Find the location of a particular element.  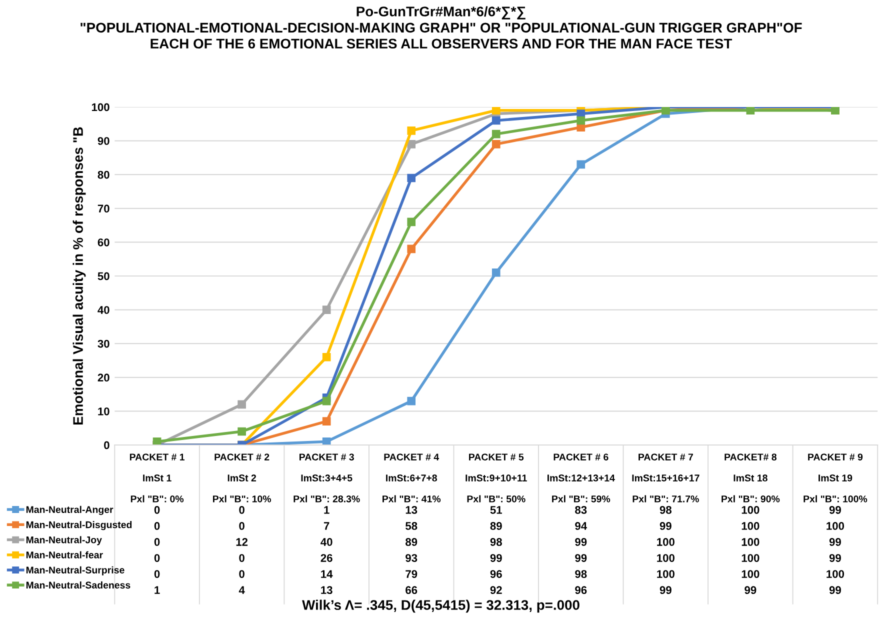

legend-label: Man-Neutral-Surprise is located at coordinates (75, 571).